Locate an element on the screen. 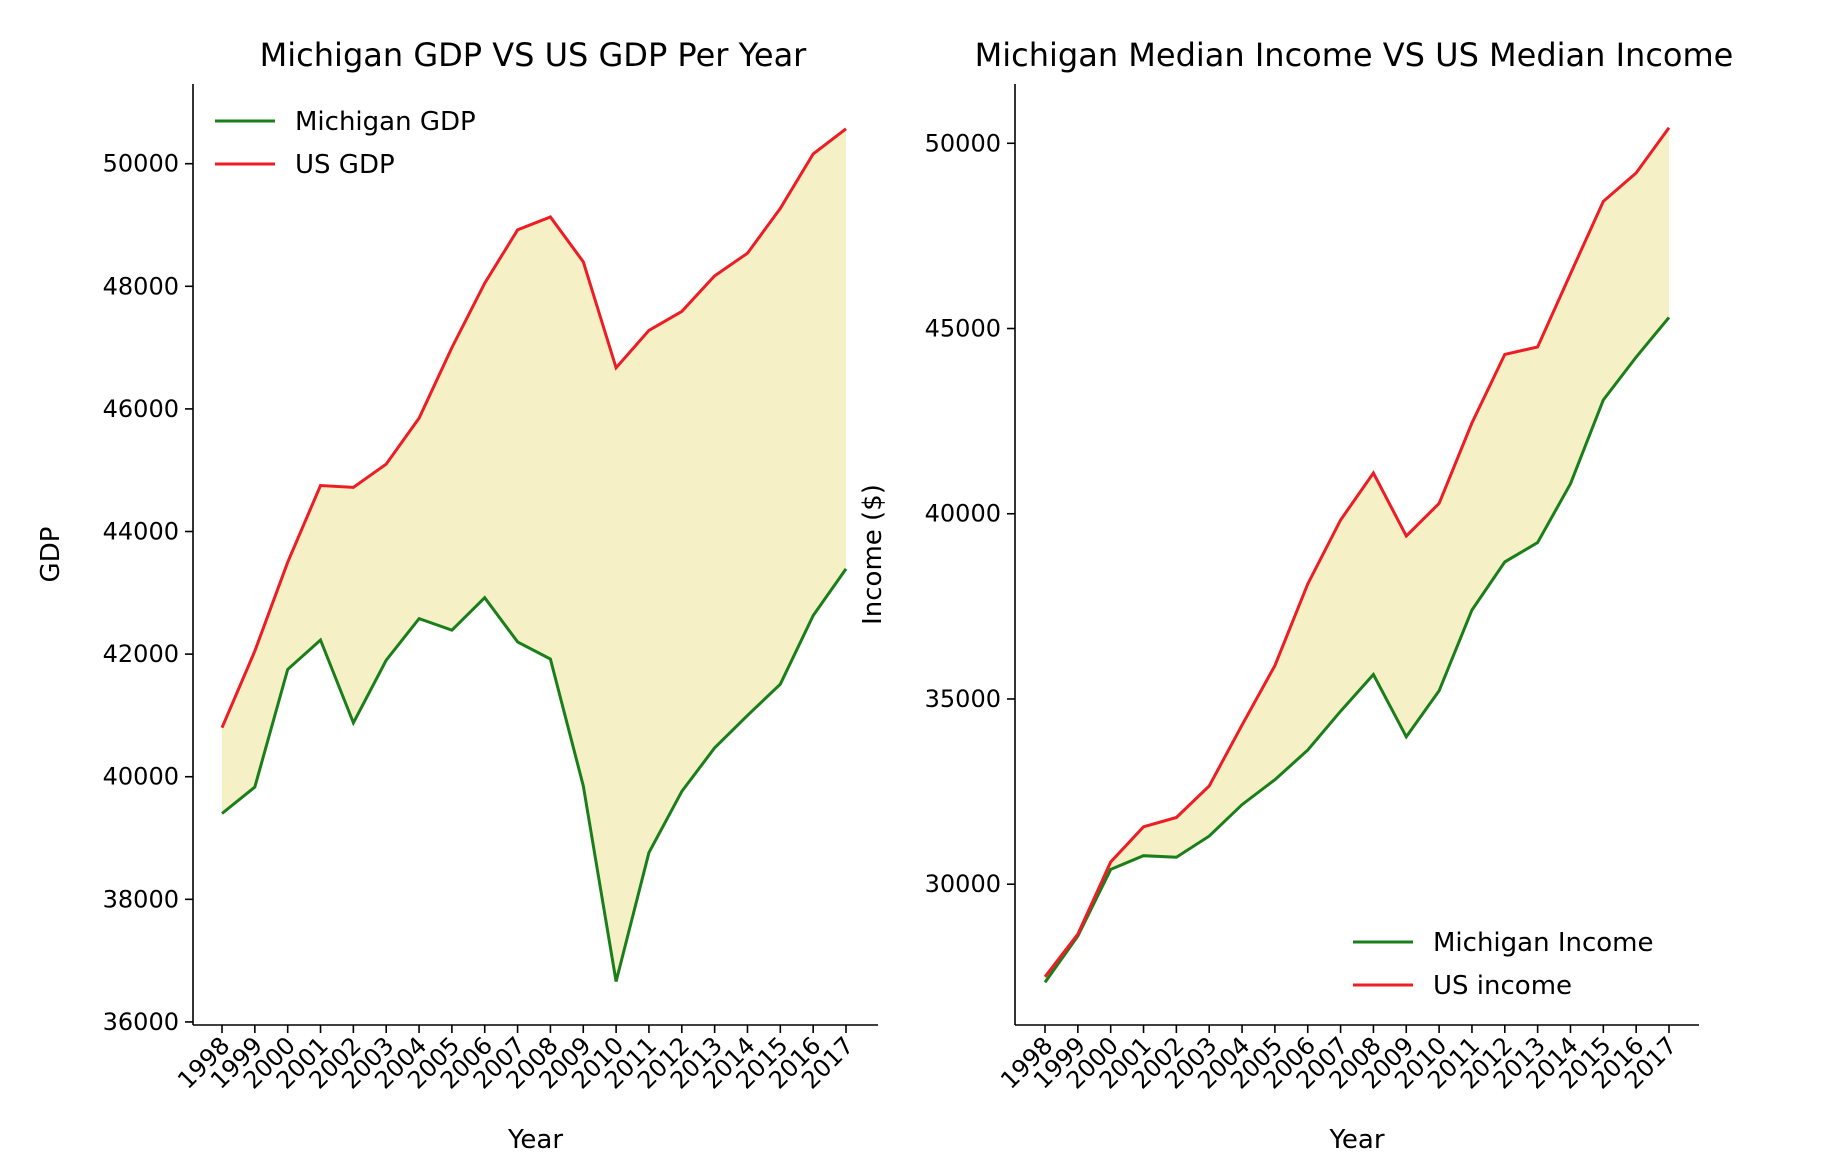  gdp-y-tick-label: 46000 is located at coordinates (141, 409).